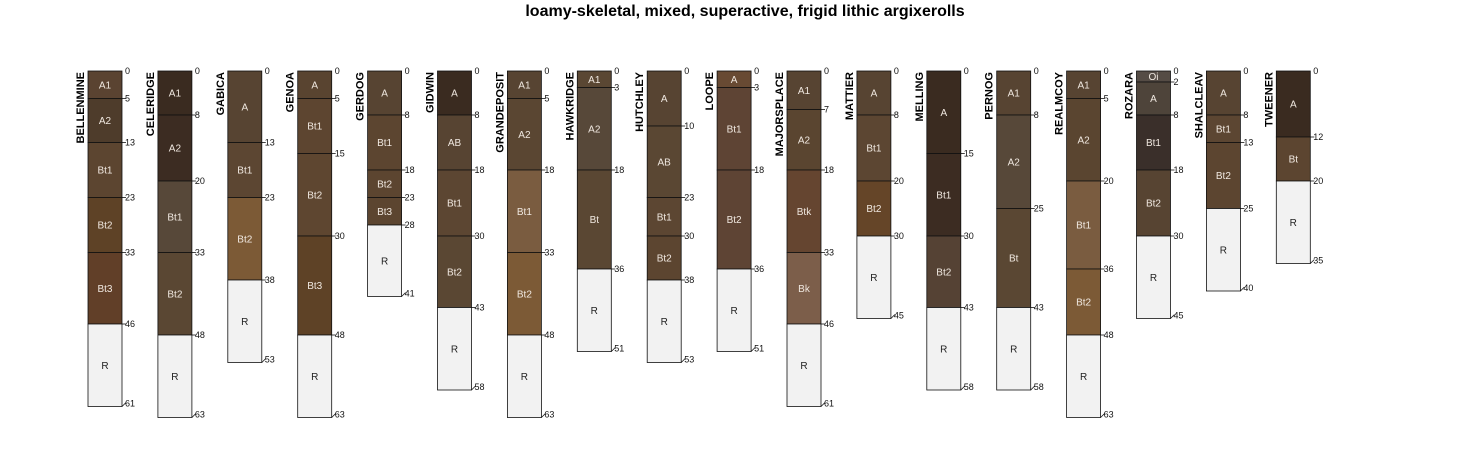  What do you see at coordinates (546, 99) in the screenshot?
I see `depth-label: 5` at bounding box center [546, 99].